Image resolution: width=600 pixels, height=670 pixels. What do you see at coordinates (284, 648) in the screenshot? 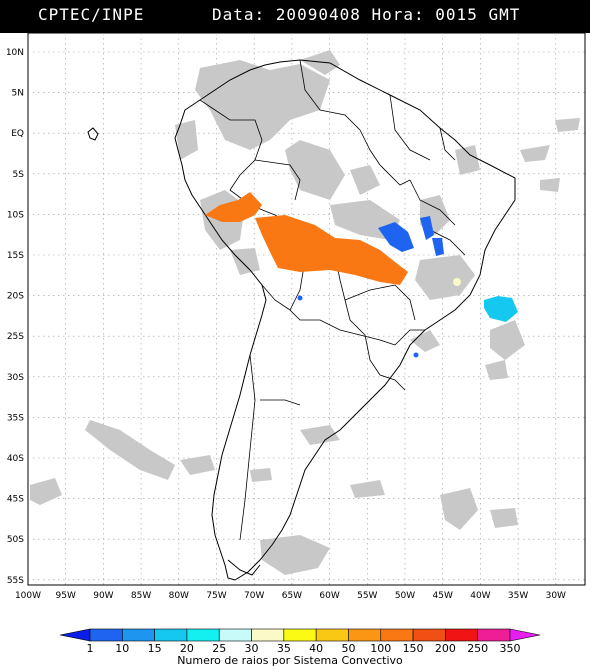
I see `colorbar-tick-label: 35` at bounding box center [284, 648].